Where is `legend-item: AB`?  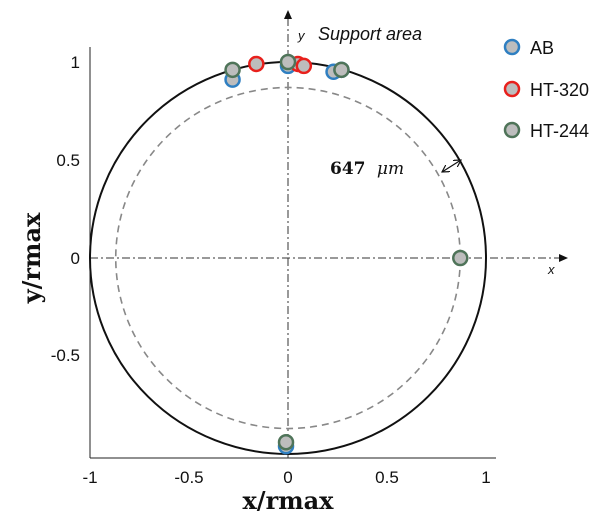
legend-item: AB is located at coordinates (528, 48).